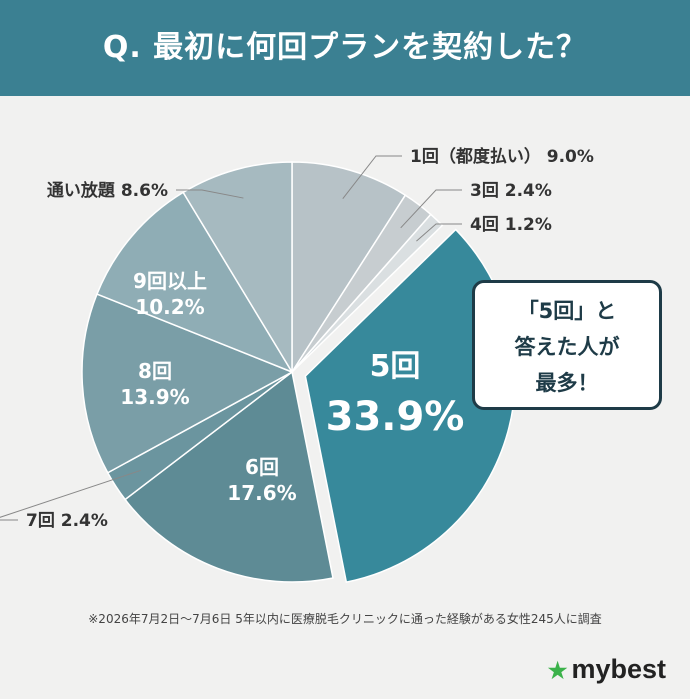  I want to click on slice-label: 8回, so click(155, 371).